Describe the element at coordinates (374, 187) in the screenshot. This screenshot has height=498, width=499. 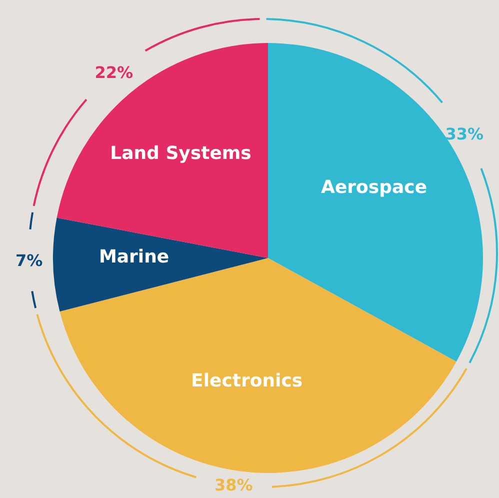
I see `slice-label: Aerospace` at that location.